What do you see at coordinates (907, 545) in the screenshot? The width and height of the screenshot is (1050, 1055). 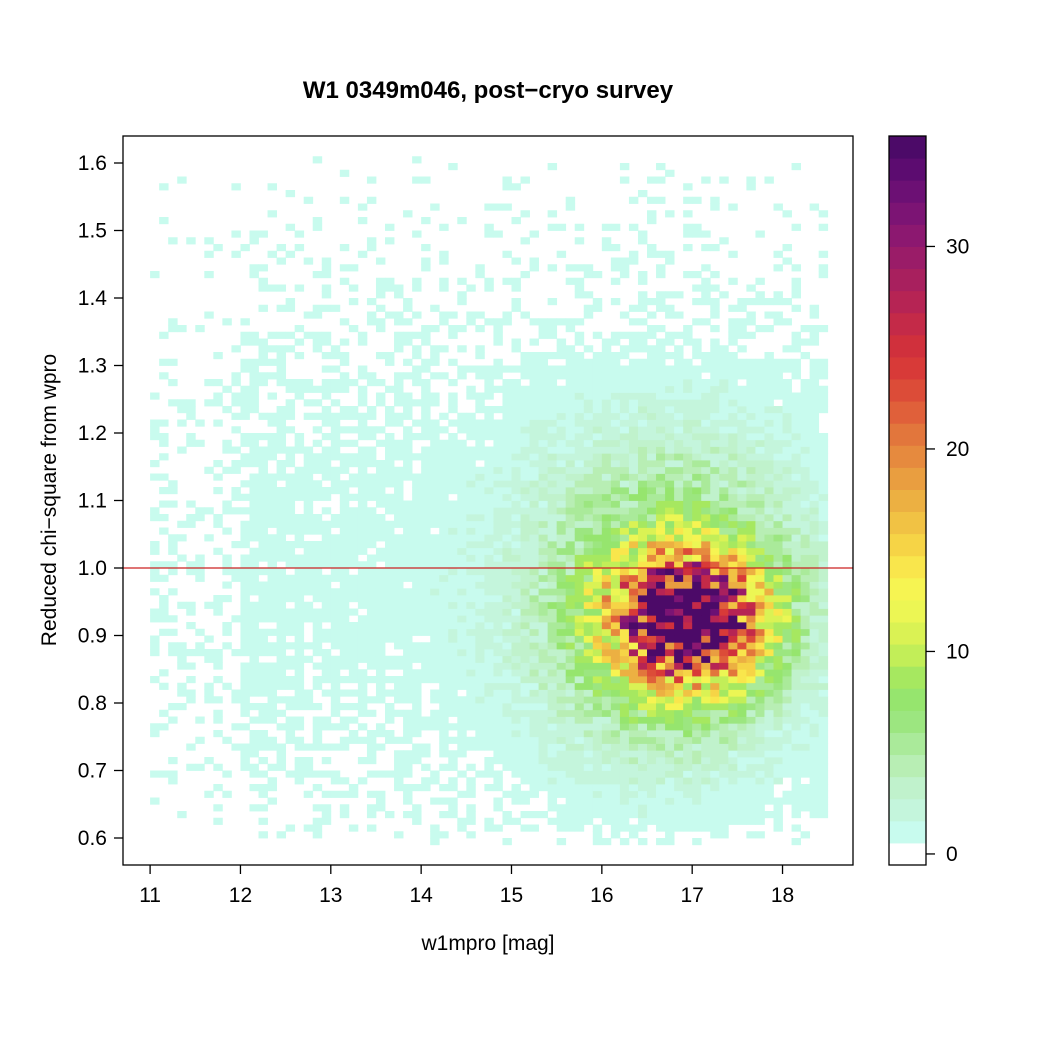 I see `colorbar-swatch` at bounding box center [907, 545].